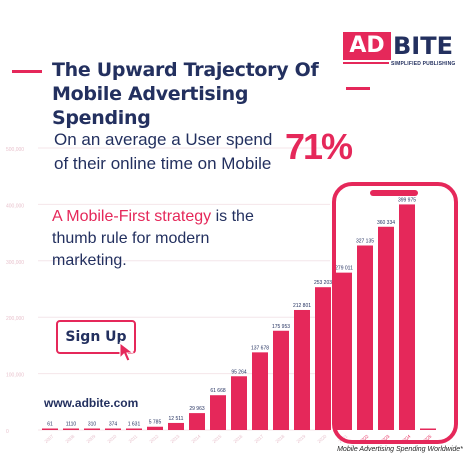 The image size is (474, 474). Describe the element at coordinates (89, 260) in the screenshot. I see `strategy-line-3: marketing.` at that location.